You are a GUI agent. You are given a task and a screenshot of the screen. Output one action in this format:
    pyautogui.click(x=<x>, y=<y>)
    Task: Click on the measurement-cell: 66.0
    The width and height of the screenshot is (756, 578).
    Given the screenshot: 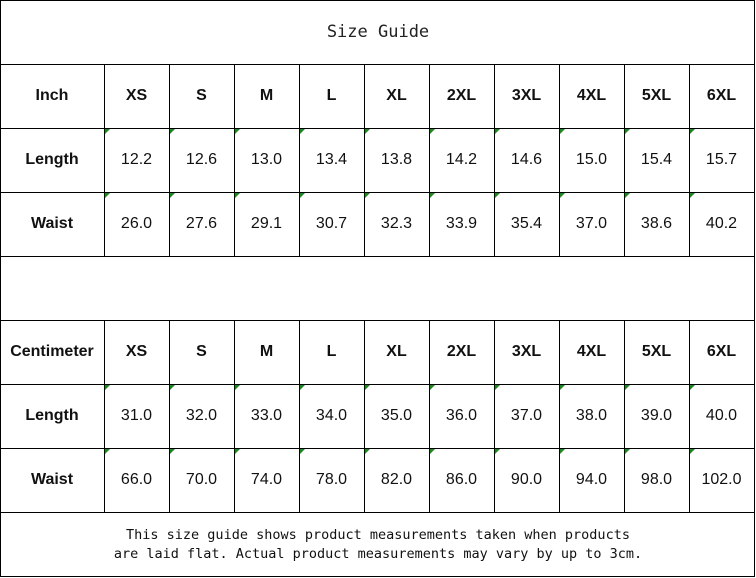 What is the action you would take?
    pyautogui.click(x=136, y=479)
    